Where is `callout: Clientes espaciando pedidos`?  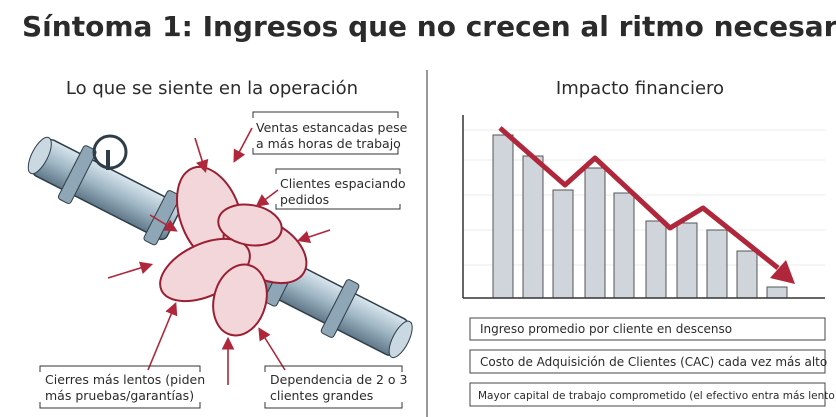 callout: Clientes espaciando pedidos is located at coordinates (340, 189).